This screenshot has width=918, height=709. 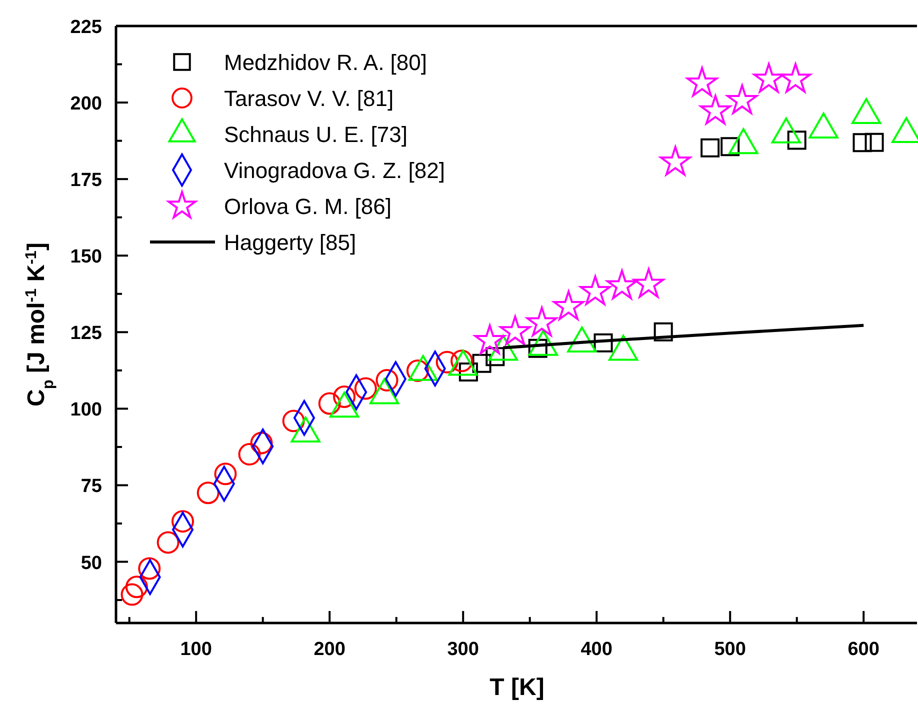 I want to click on legend-label: Haggerty [85], so click(x=290, y=242).